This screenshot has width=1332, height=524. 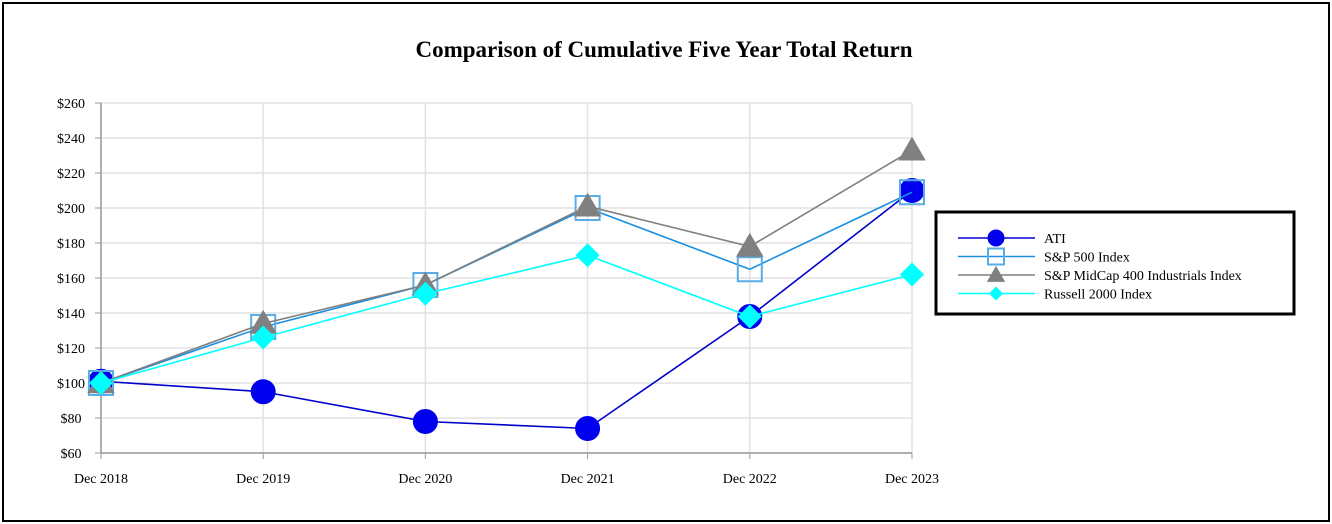 I want to click on y-tick-label: $240, so click(x=71, y=139).